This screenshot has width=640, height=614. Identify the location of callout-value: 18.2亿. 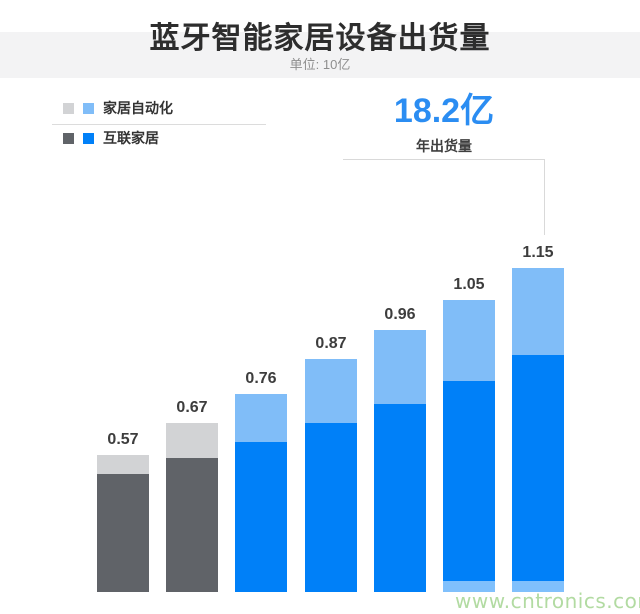
(444, 111).